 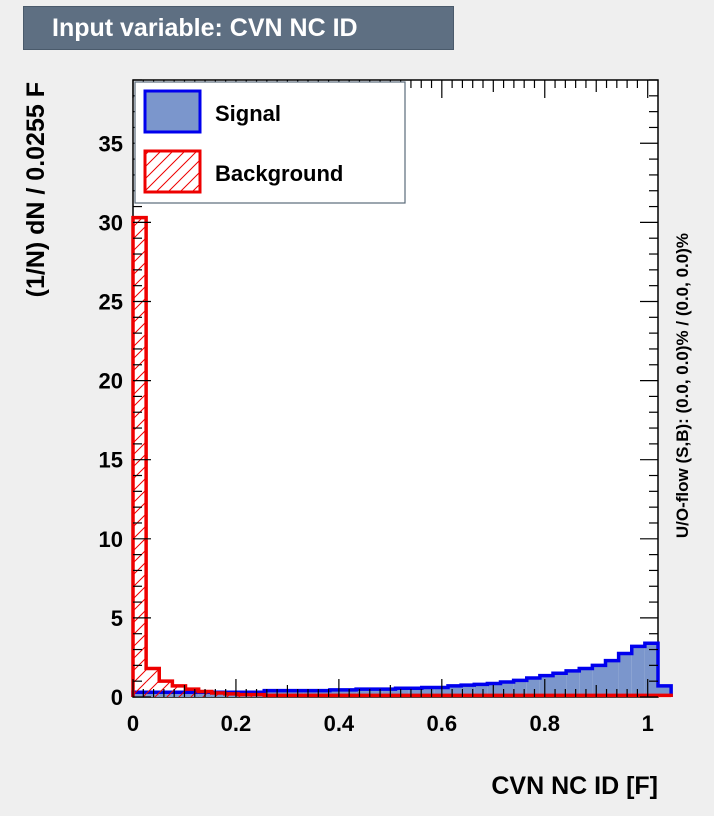 What do you see at coordinates (236, 723) in the screenshot?
I see `x-tick-label: 0.2` at bounding box center [236, 723].